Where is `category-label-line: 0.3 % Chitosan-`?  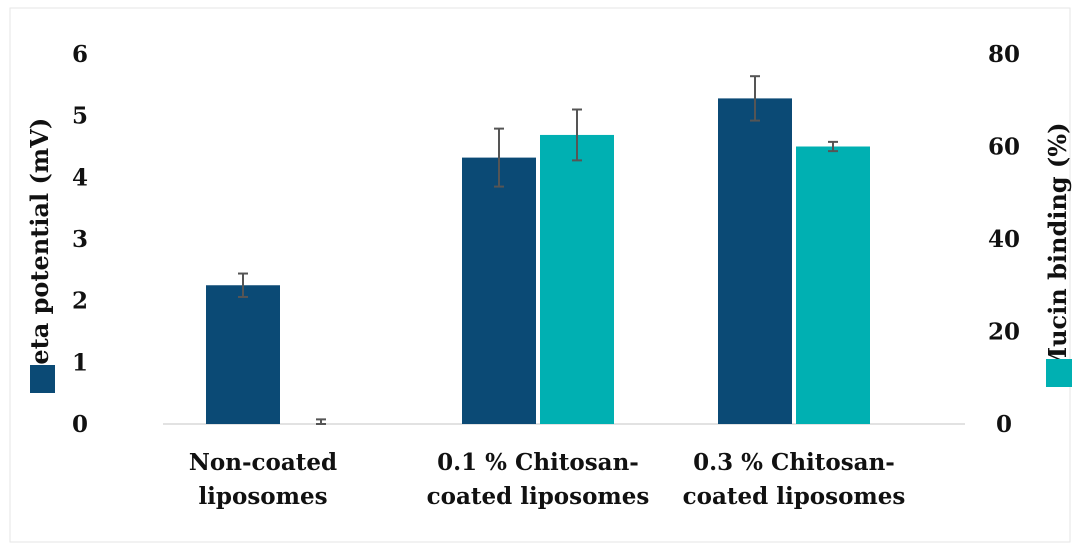 category-label-line: 0.3 % Chitosan- is located at coordinates (794, 462).